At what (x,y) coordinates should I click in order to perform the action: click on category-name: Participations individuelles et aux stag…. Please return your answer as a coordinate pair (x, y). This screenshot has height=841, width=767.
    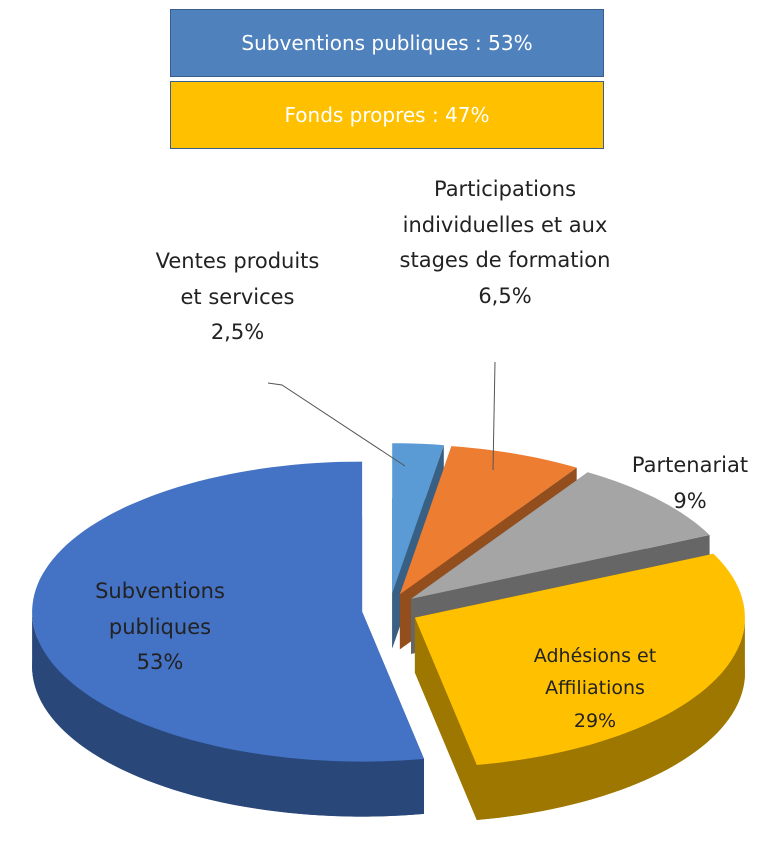
    Looking at the image, I should click on (505, 225).